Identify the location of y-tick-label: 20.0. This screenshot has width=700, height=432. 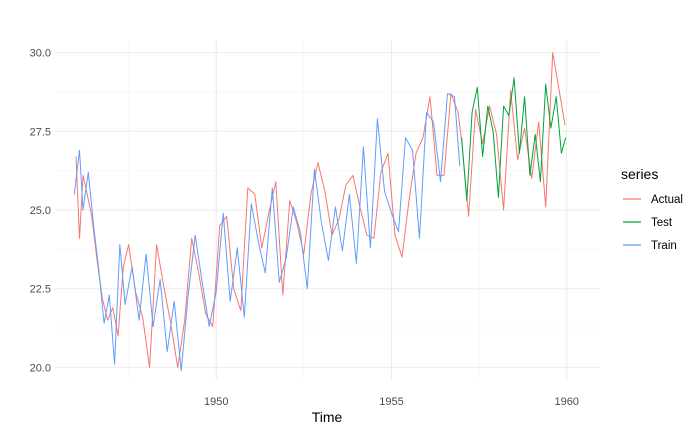
(40, 368).